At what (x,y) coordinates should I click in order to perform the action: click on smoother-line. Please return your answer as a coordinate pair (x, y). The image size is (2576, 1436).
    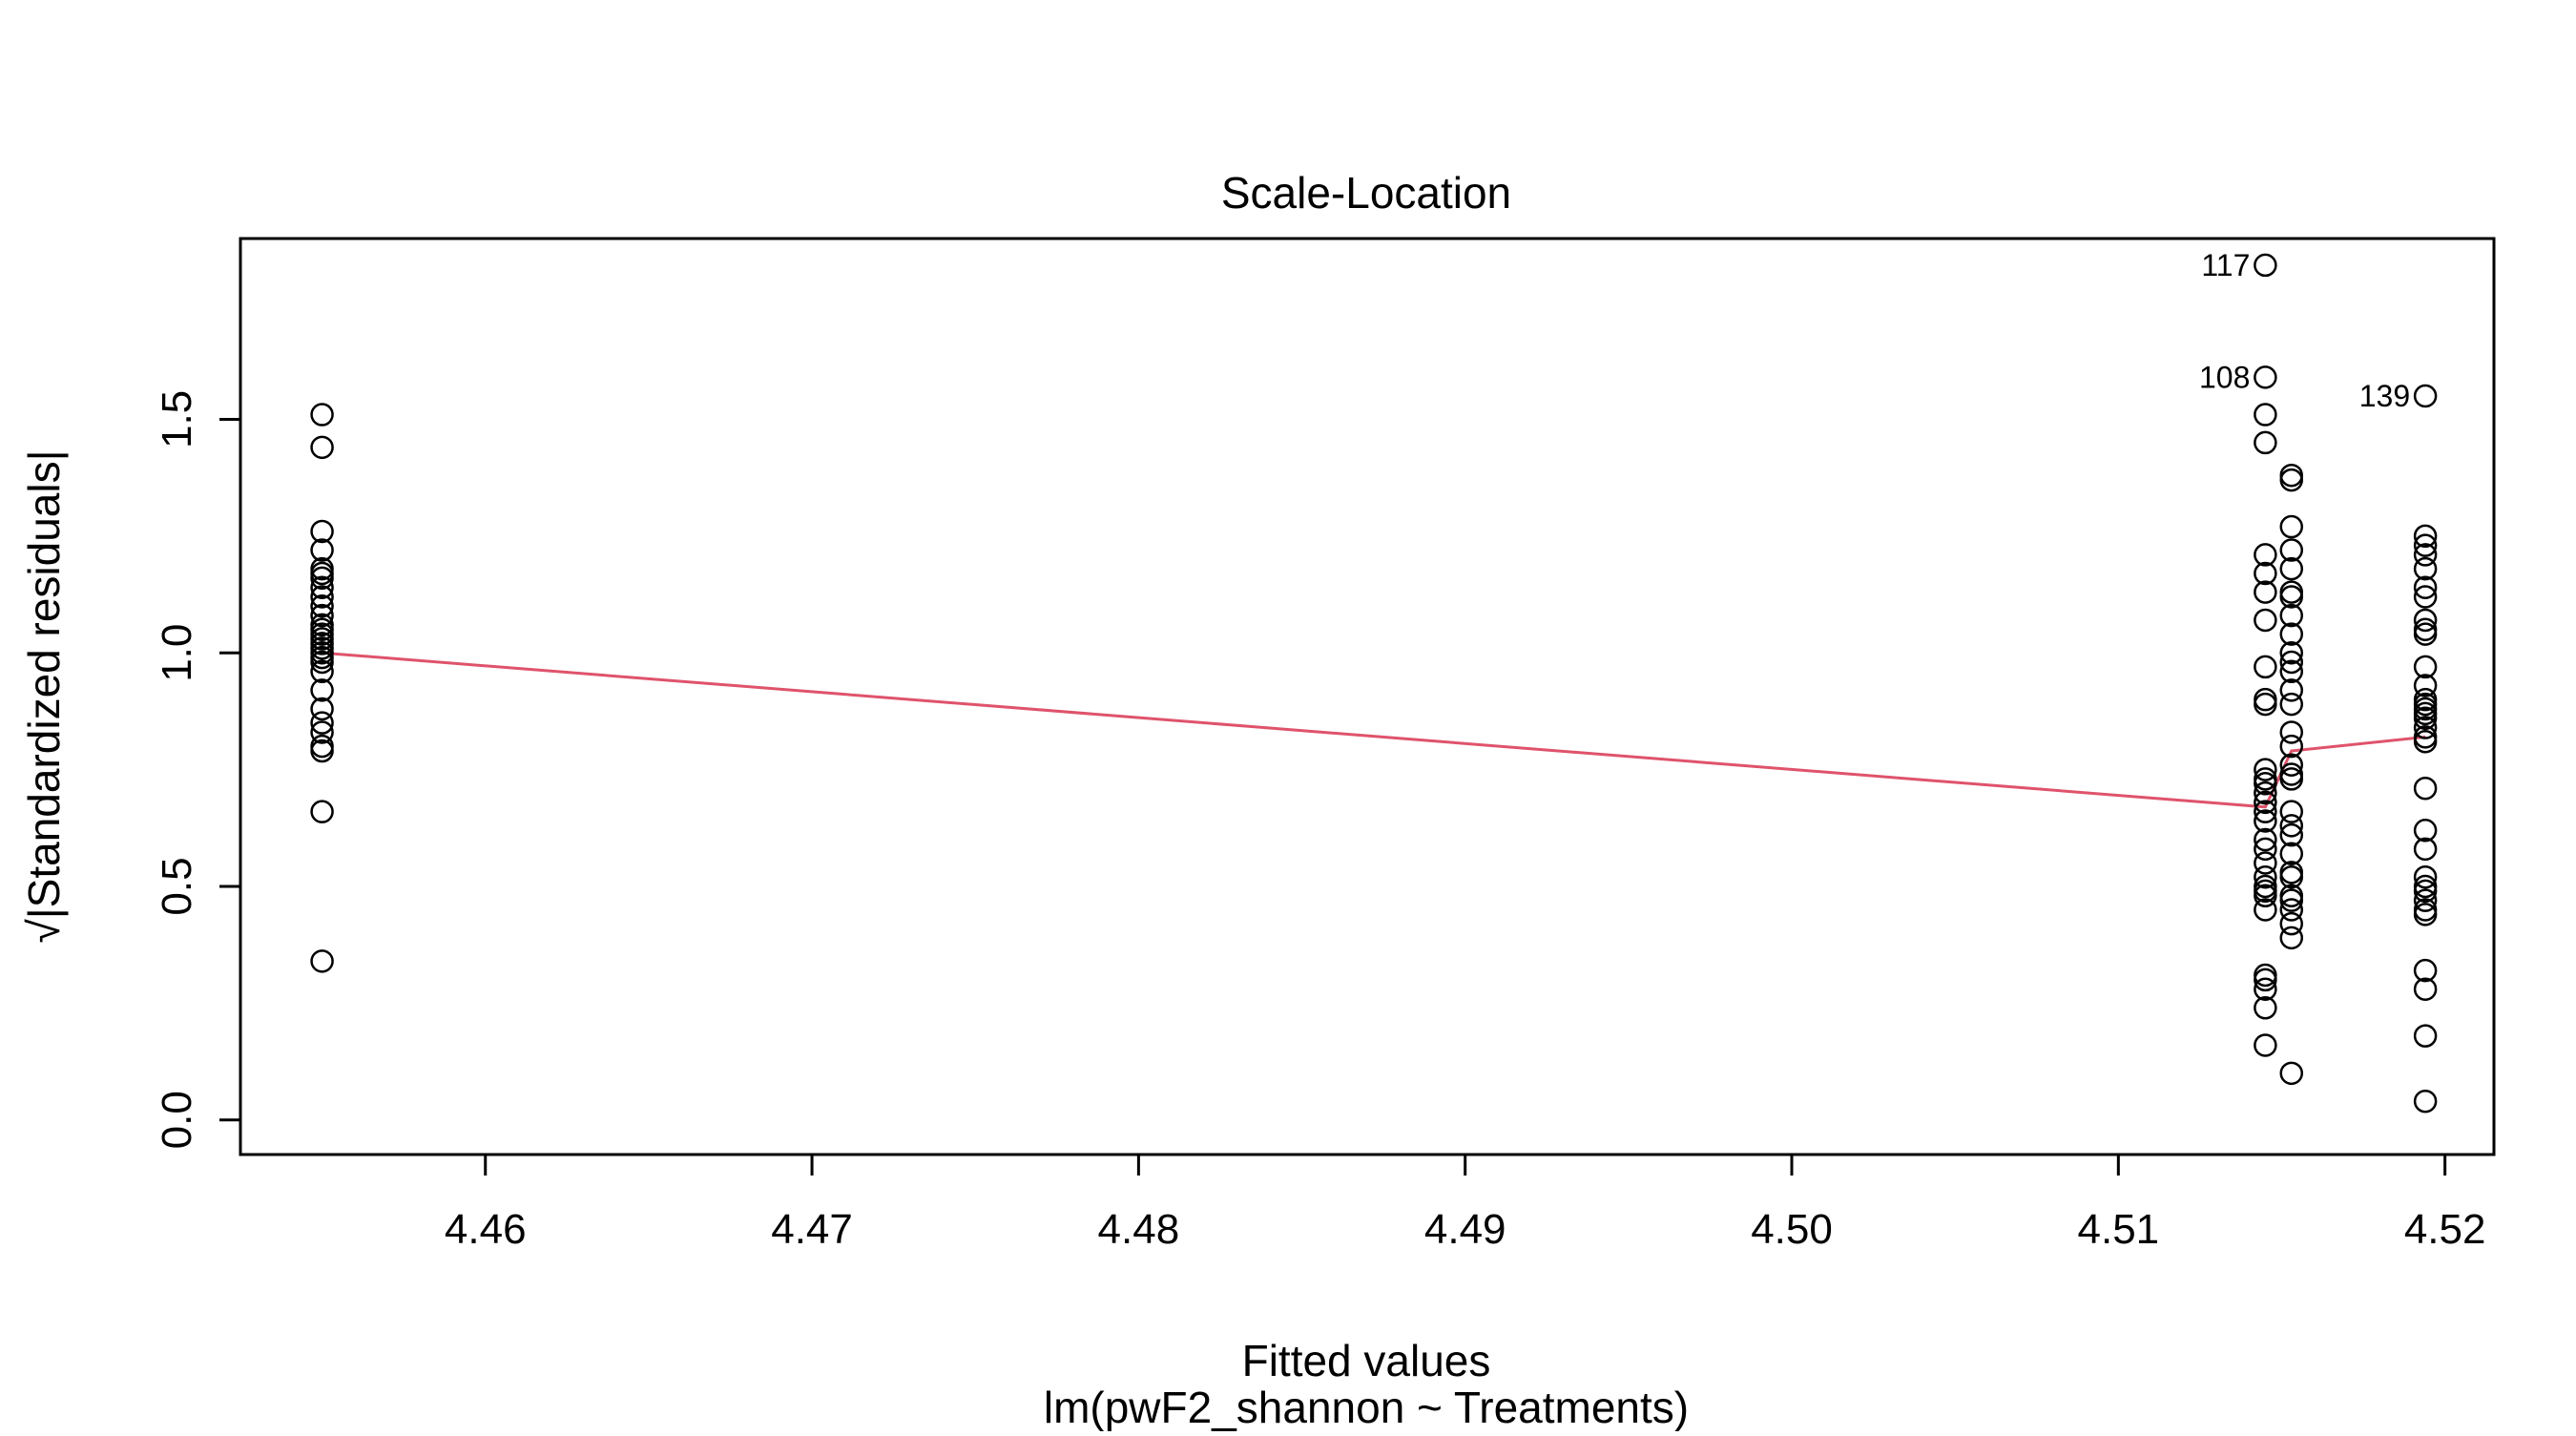
    Looking at the image, I should click on (1374, 730).